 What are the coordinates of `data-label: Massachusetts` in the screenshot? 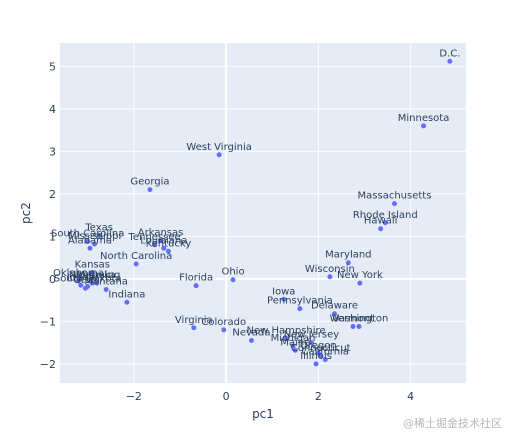 It's located at (395, 196).